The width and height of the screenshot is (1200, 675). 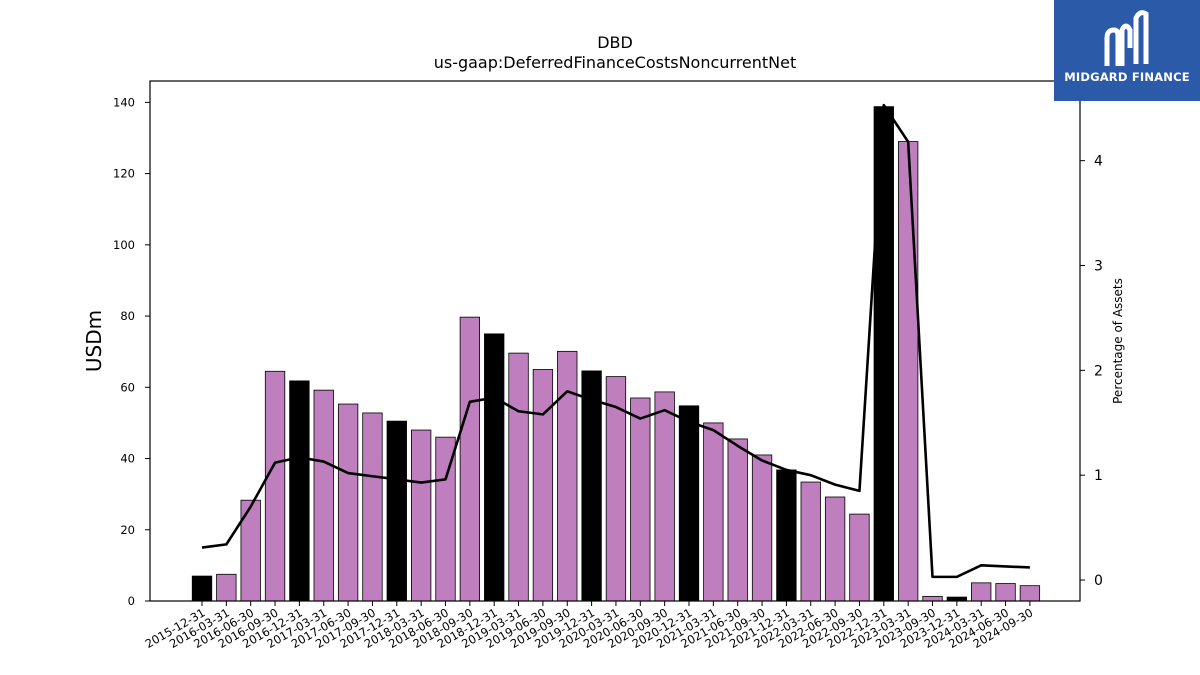 I want to click on y-tick-label: 120, so click(x=124, y=174).